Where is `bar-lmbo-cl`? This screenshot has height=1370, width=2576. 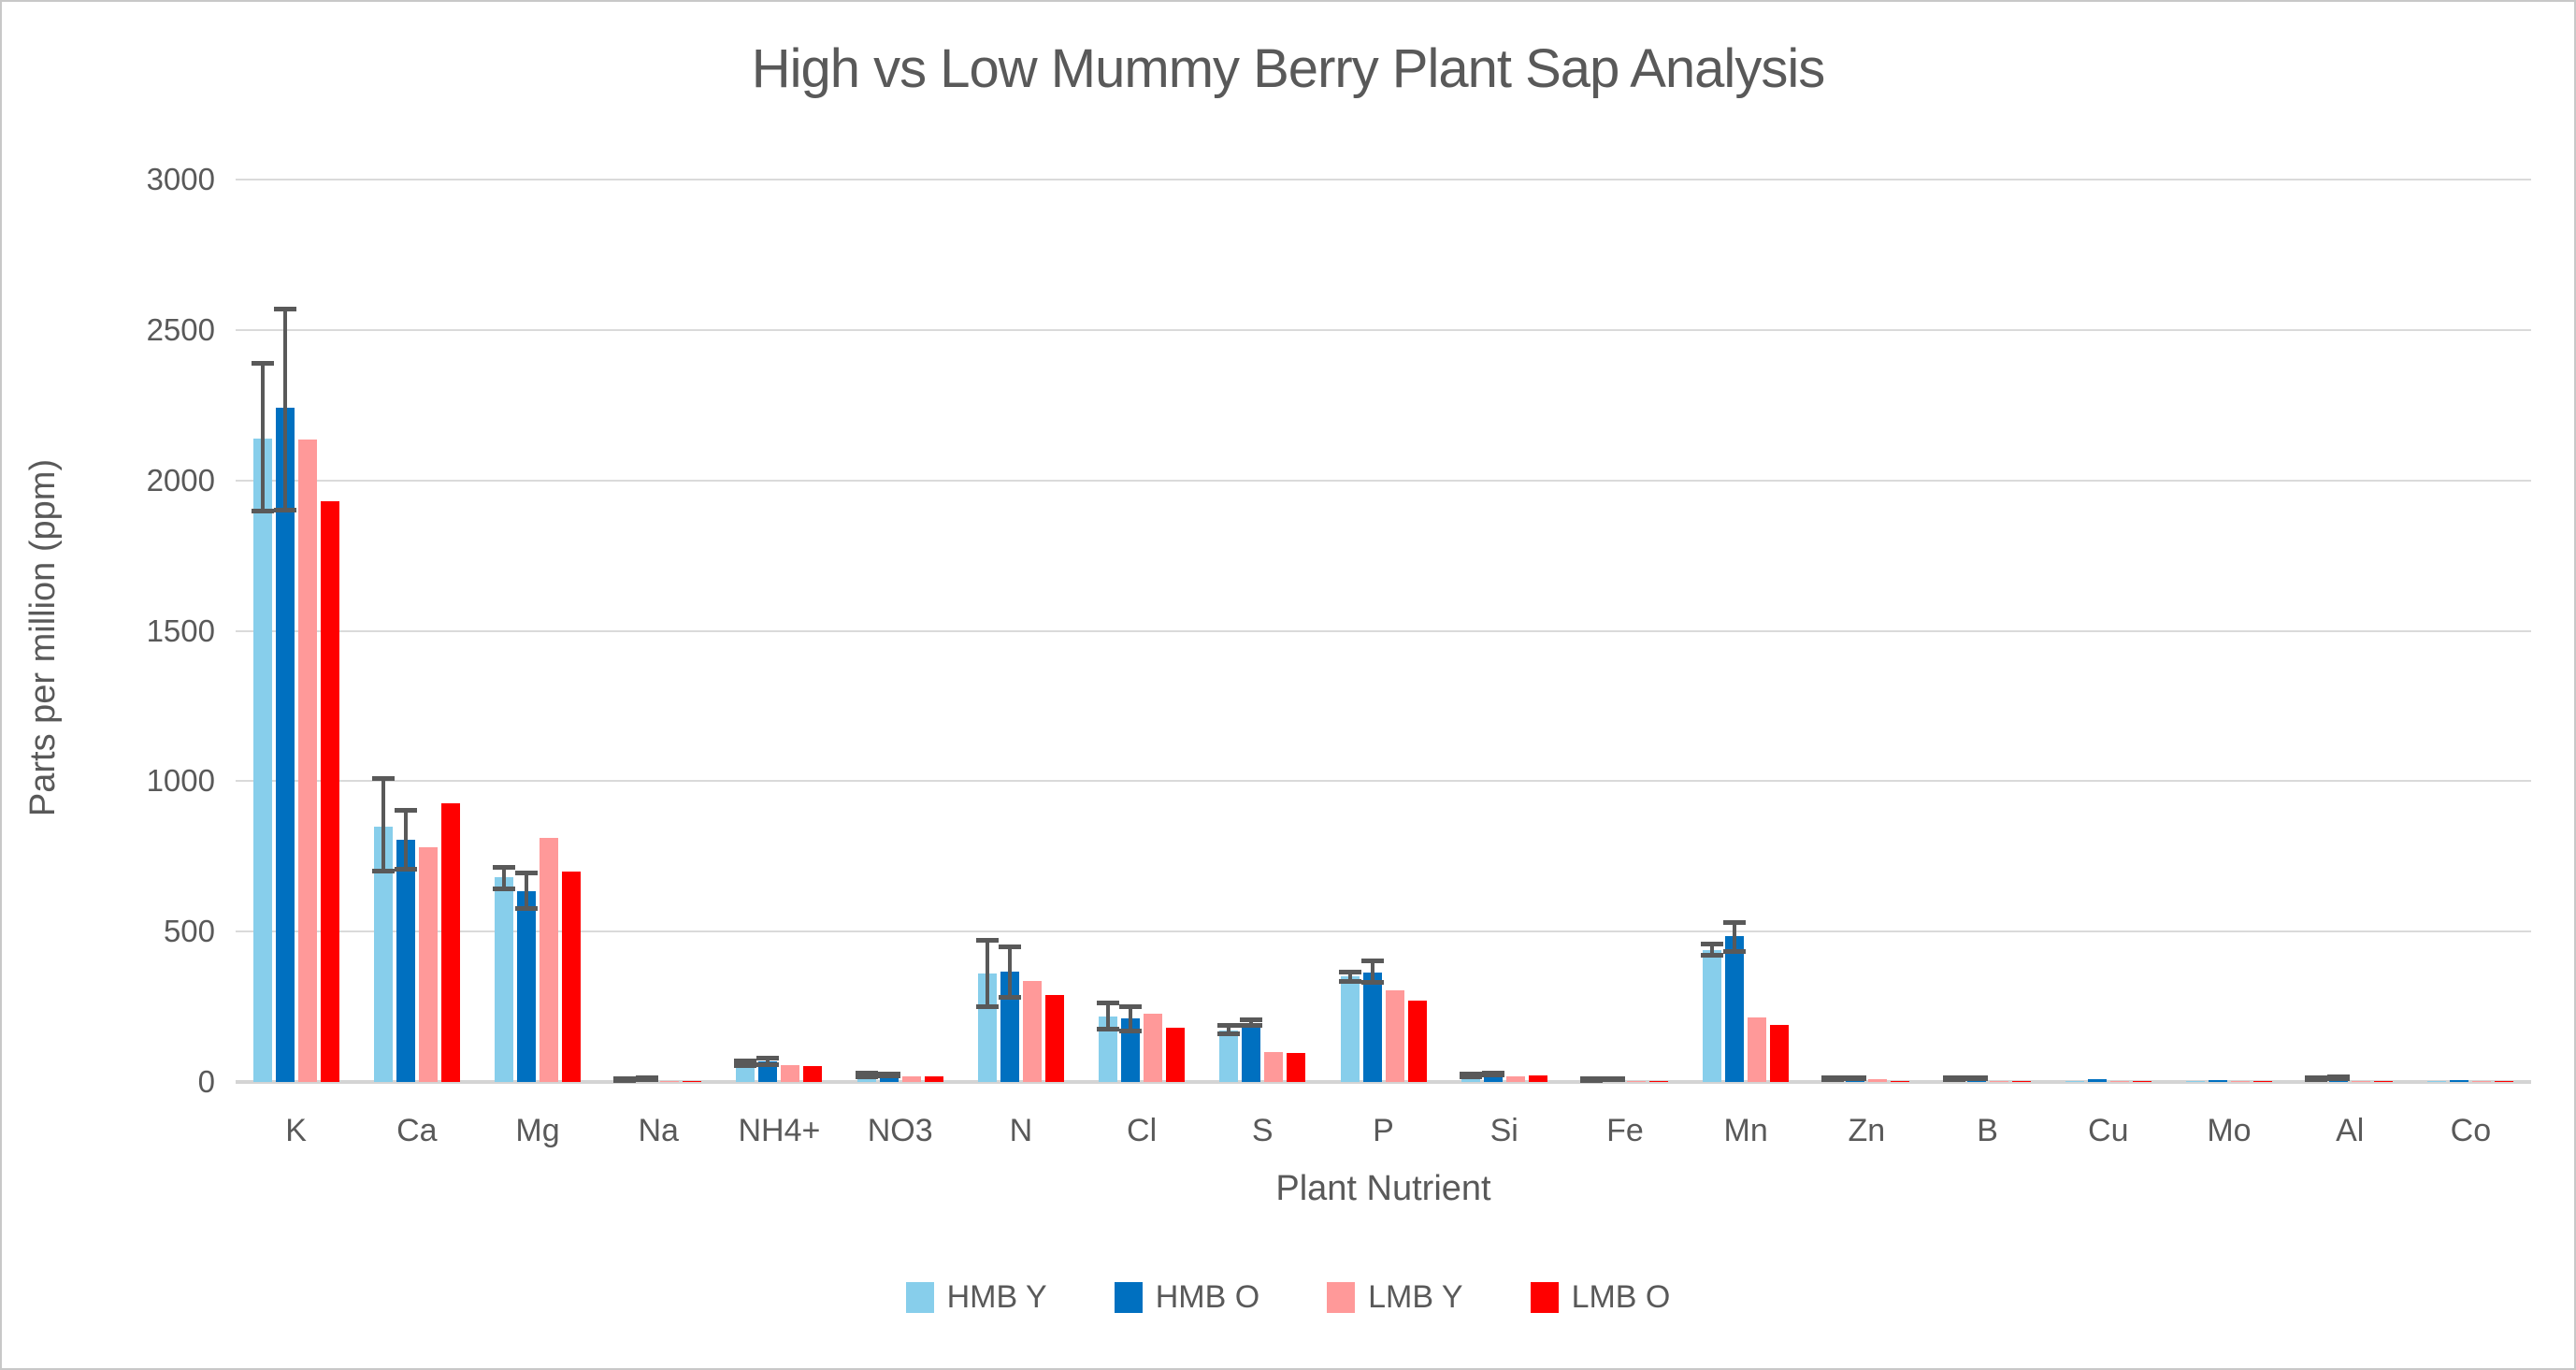 bar-lmbo-cl is located at coordinates (1176, 1055).